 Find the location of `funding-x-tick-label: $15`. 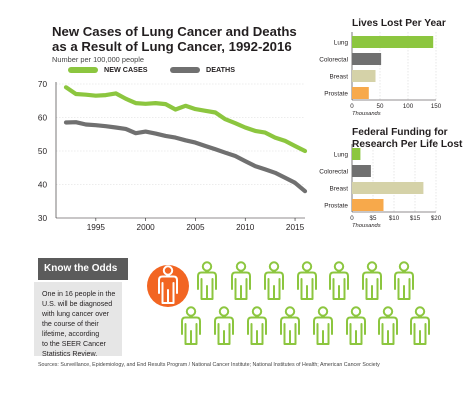

funding-x-tick-label: $15 is located at coordinates (415, 218).